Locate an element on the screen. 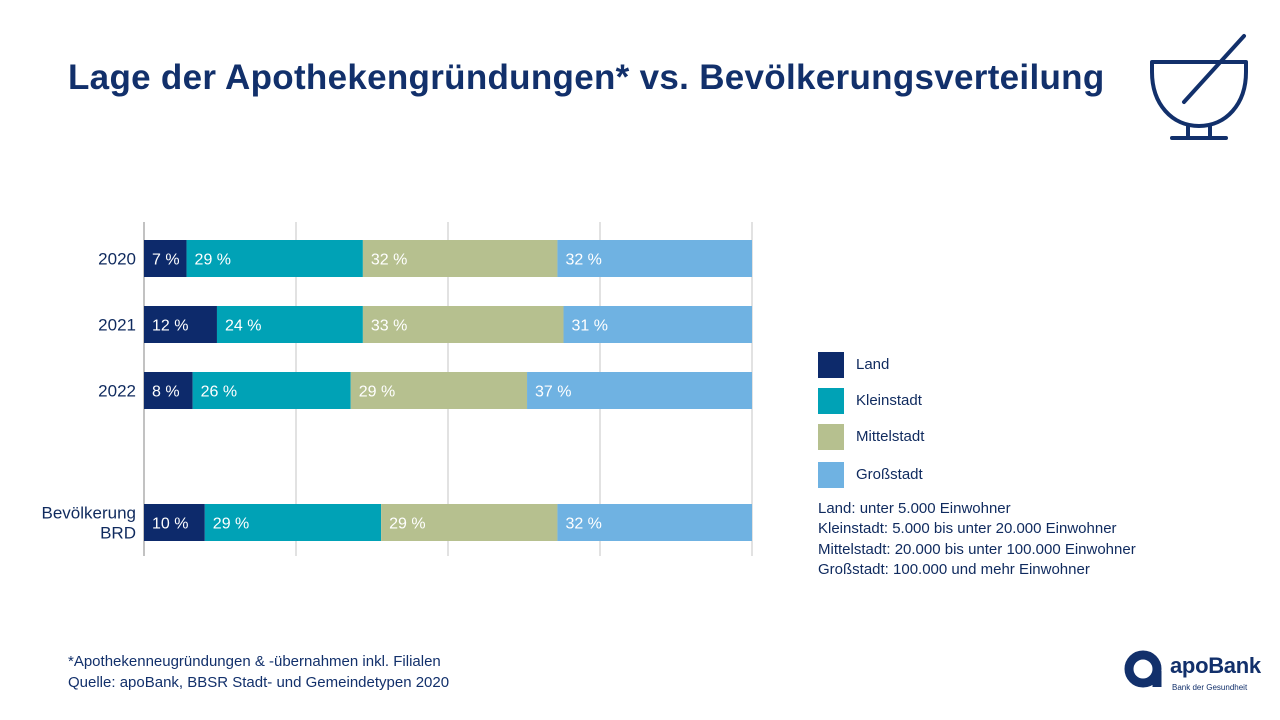 Image resolution: width=1280 pixels, height=720 pixels. legend-label-kleinstadt: Kleinstadt is located at coordinates (889, 400).